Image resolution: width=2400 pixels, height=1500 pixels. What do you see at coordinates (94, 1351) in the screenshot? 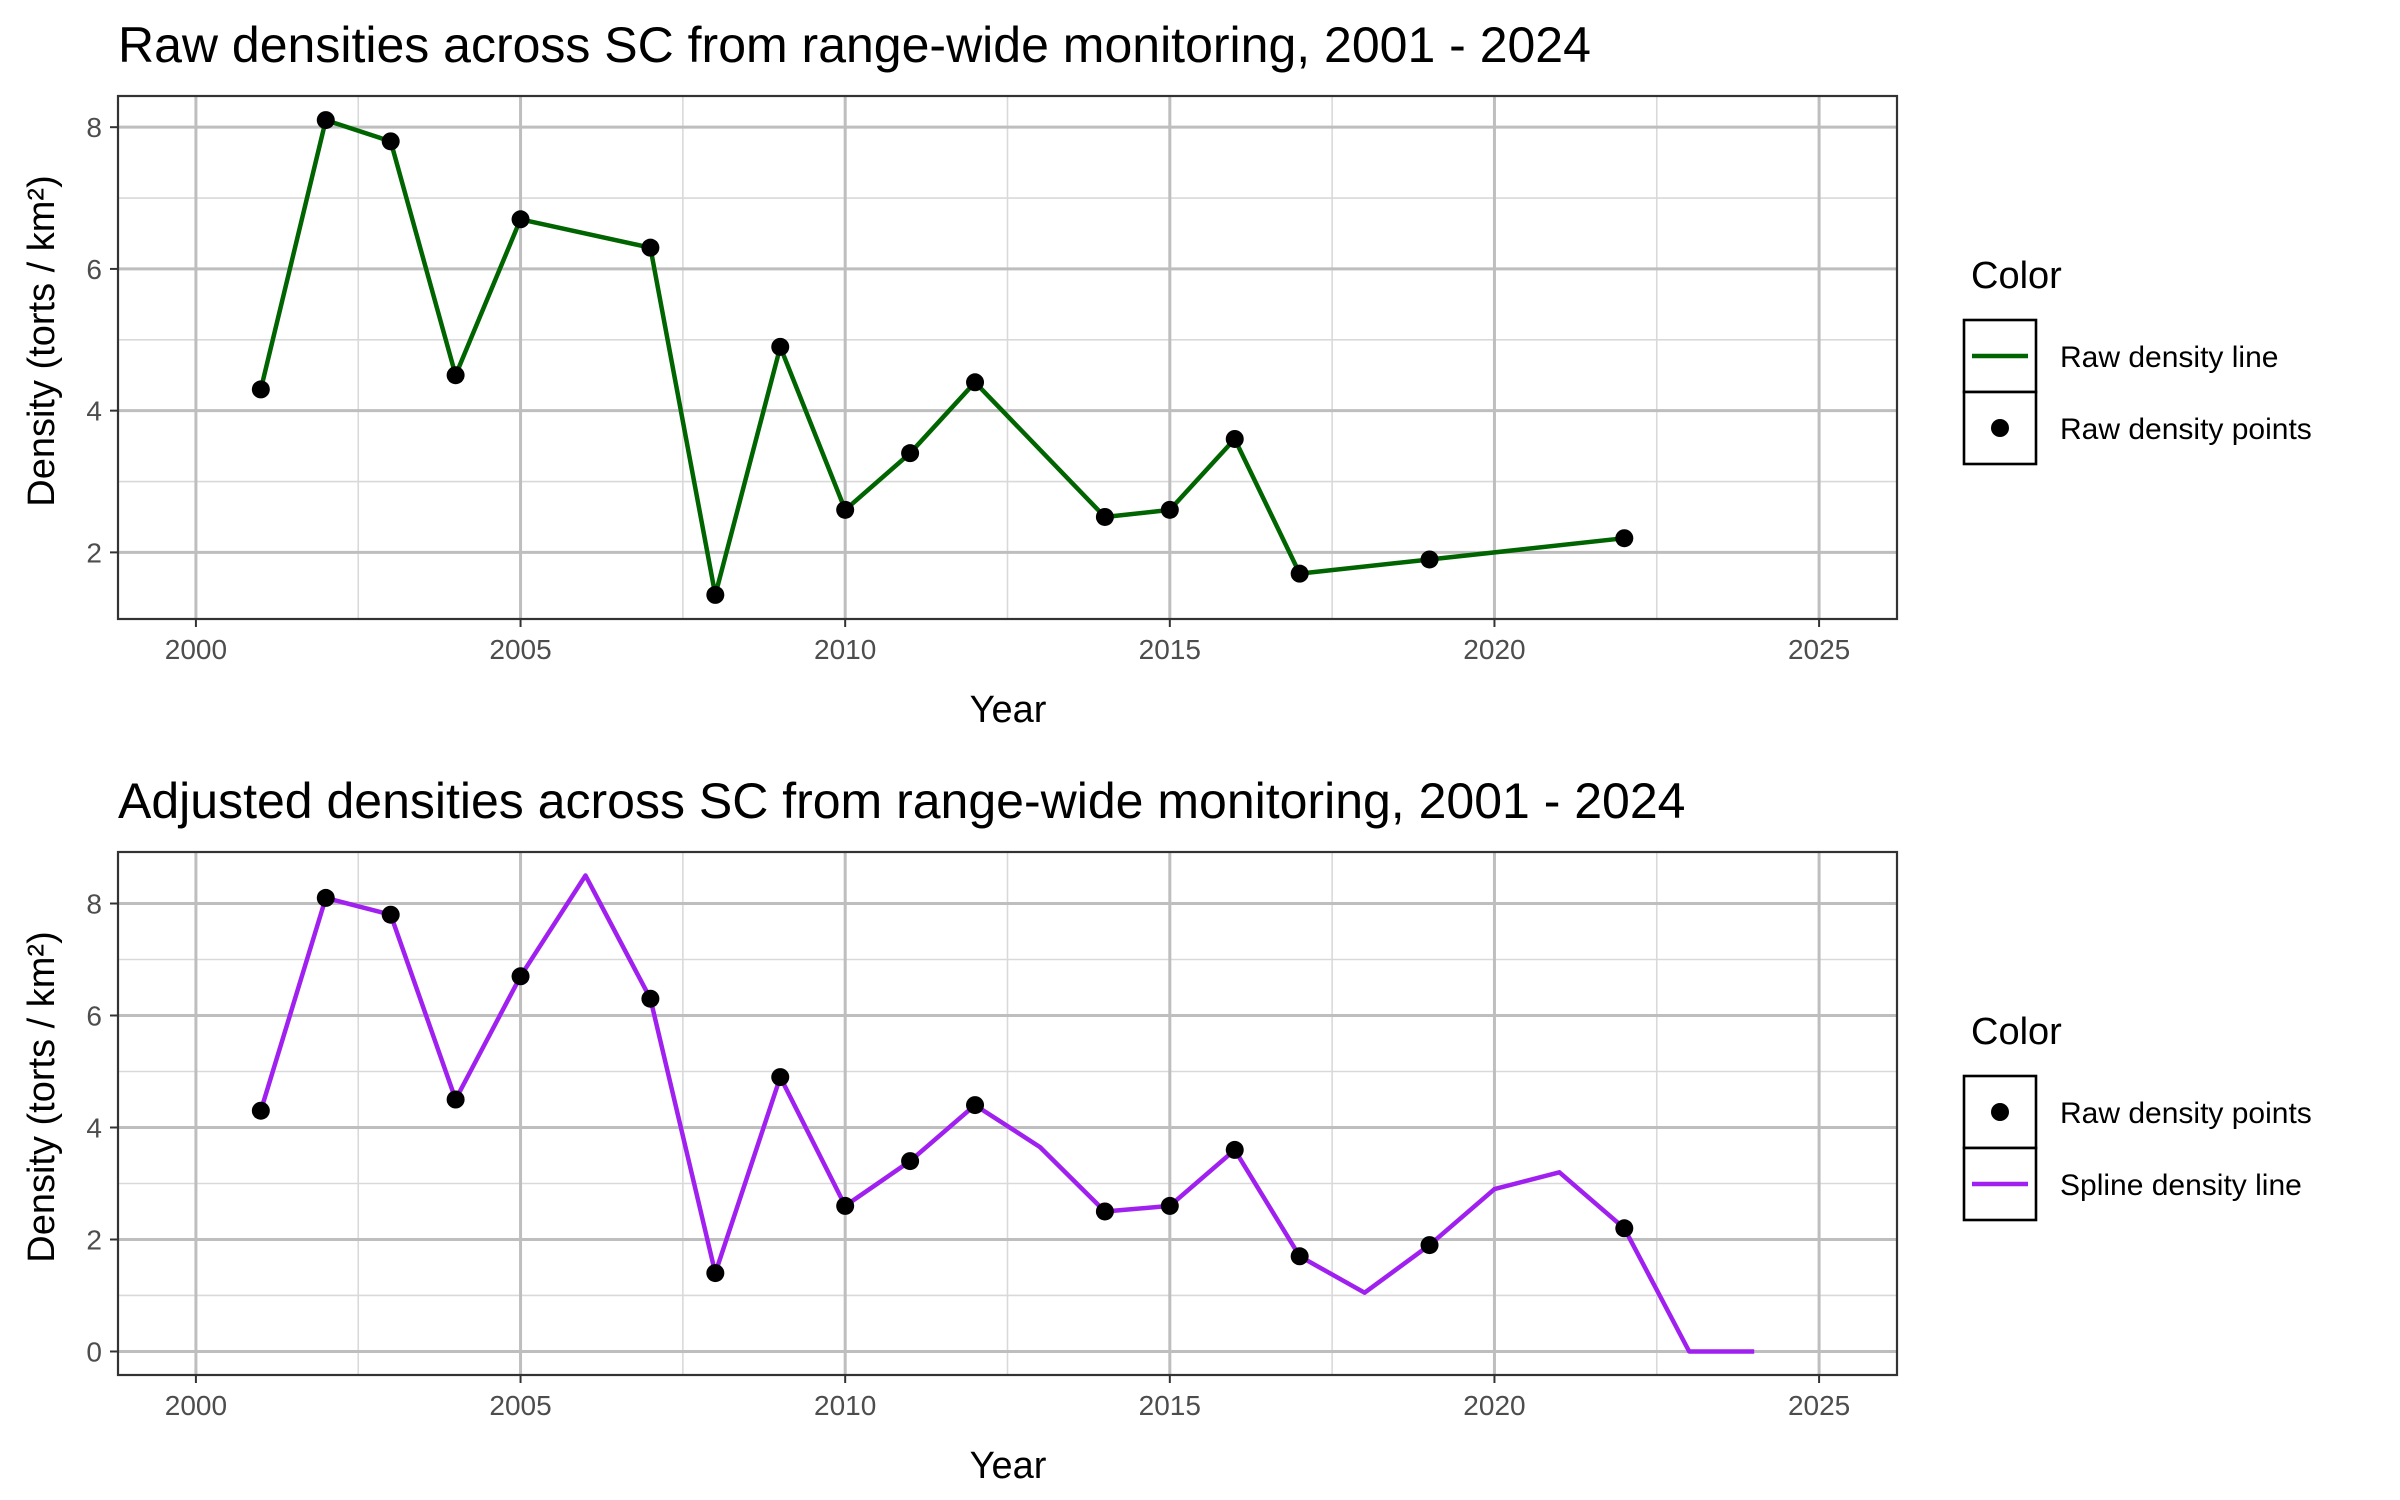
I see `y-tick-label: 0` at bounding box center [94, 1351].